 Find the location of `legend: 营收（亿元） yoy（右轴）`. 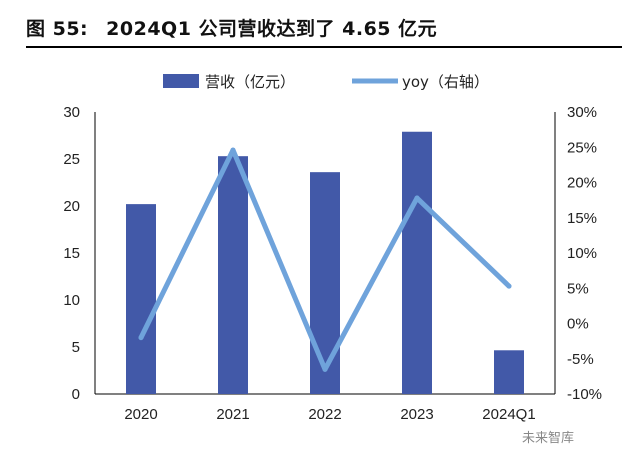

legend: 营收（亿元） yoy（右轴） is located at coordinates (326, 82).